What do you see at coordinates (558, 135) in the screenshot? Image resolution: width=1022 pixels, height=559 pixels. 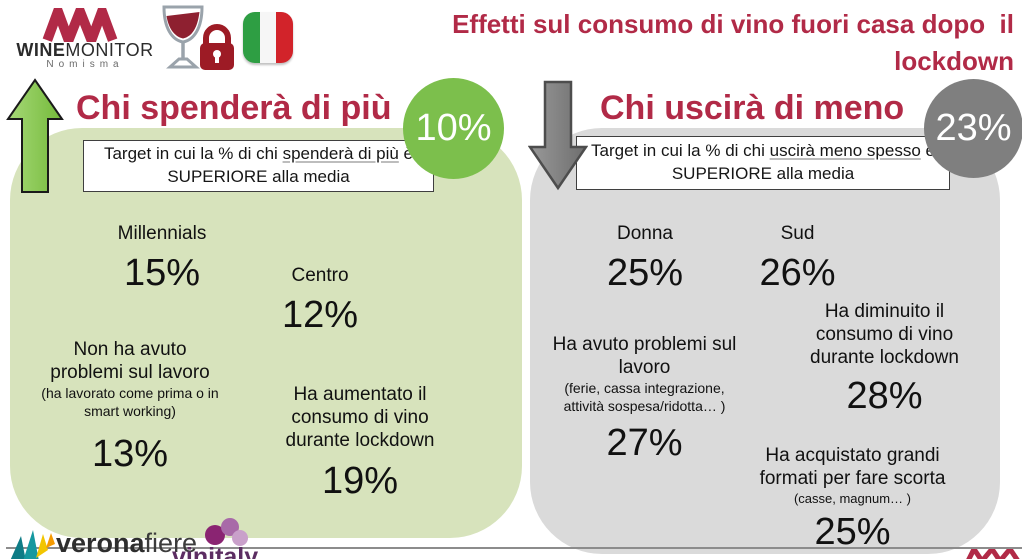 I see `down-arrow-icon` at bounding box center [558, 135].